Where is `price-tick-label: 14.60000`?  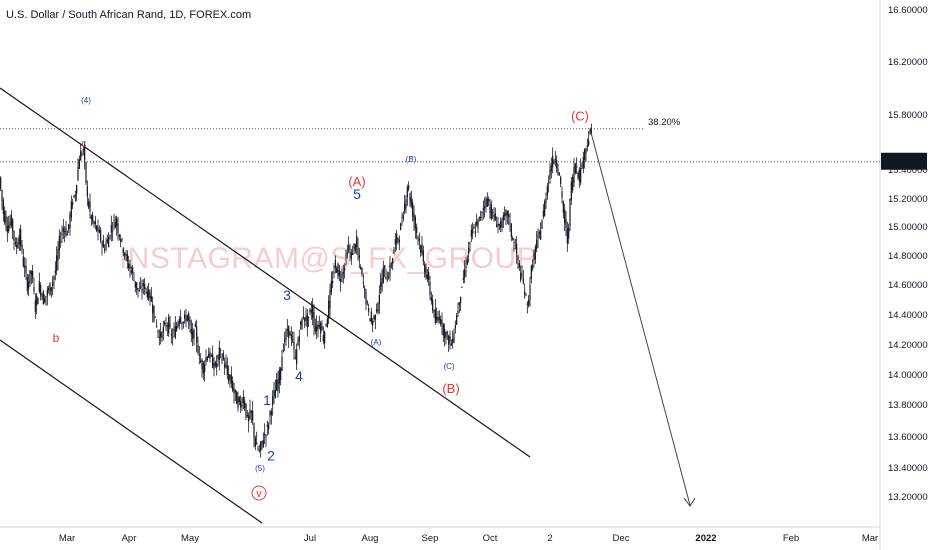
price-tick-label: 14.60000 is located at coordinates (908, 285).